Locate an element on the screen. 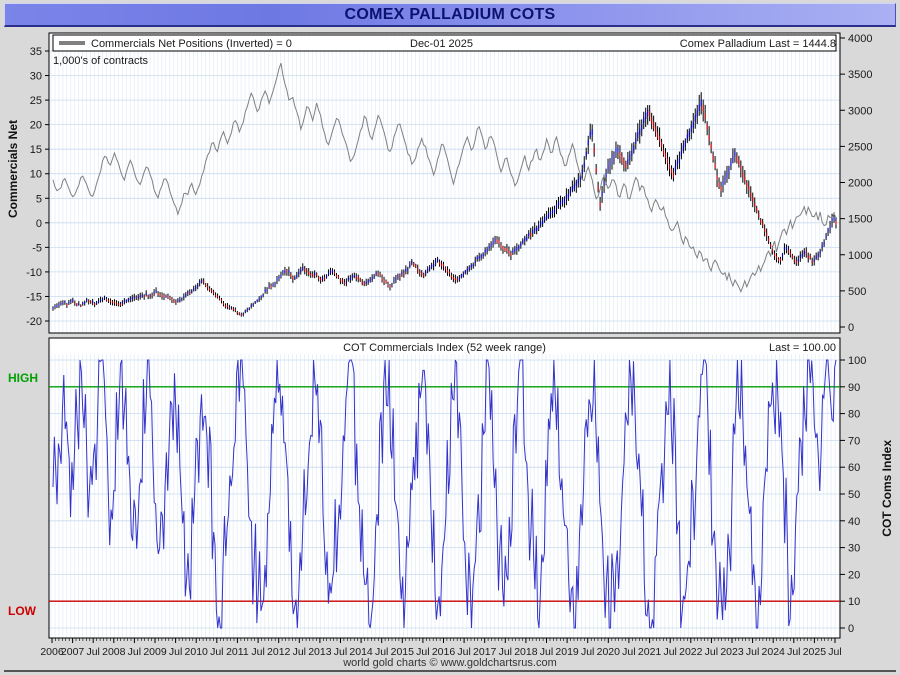  bottom-right-tick: 40 is located at coordinates (854, 522).